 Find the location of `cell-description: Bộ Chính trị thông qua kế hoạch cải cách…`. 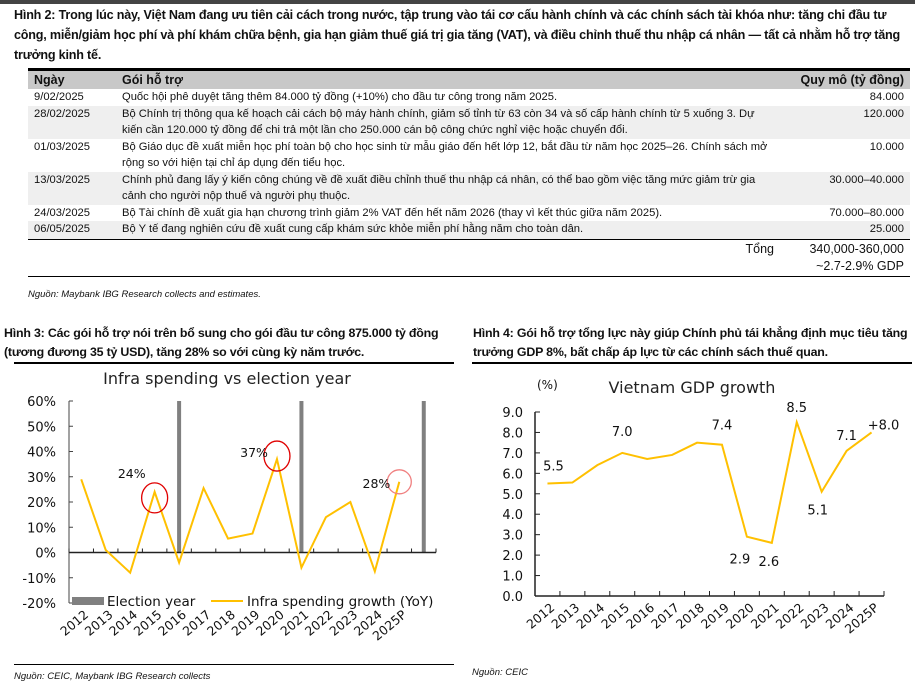

cell-description: Bộ Chính trị thông qua kế hoạch cải cách… is located at coordinates (448, 122).